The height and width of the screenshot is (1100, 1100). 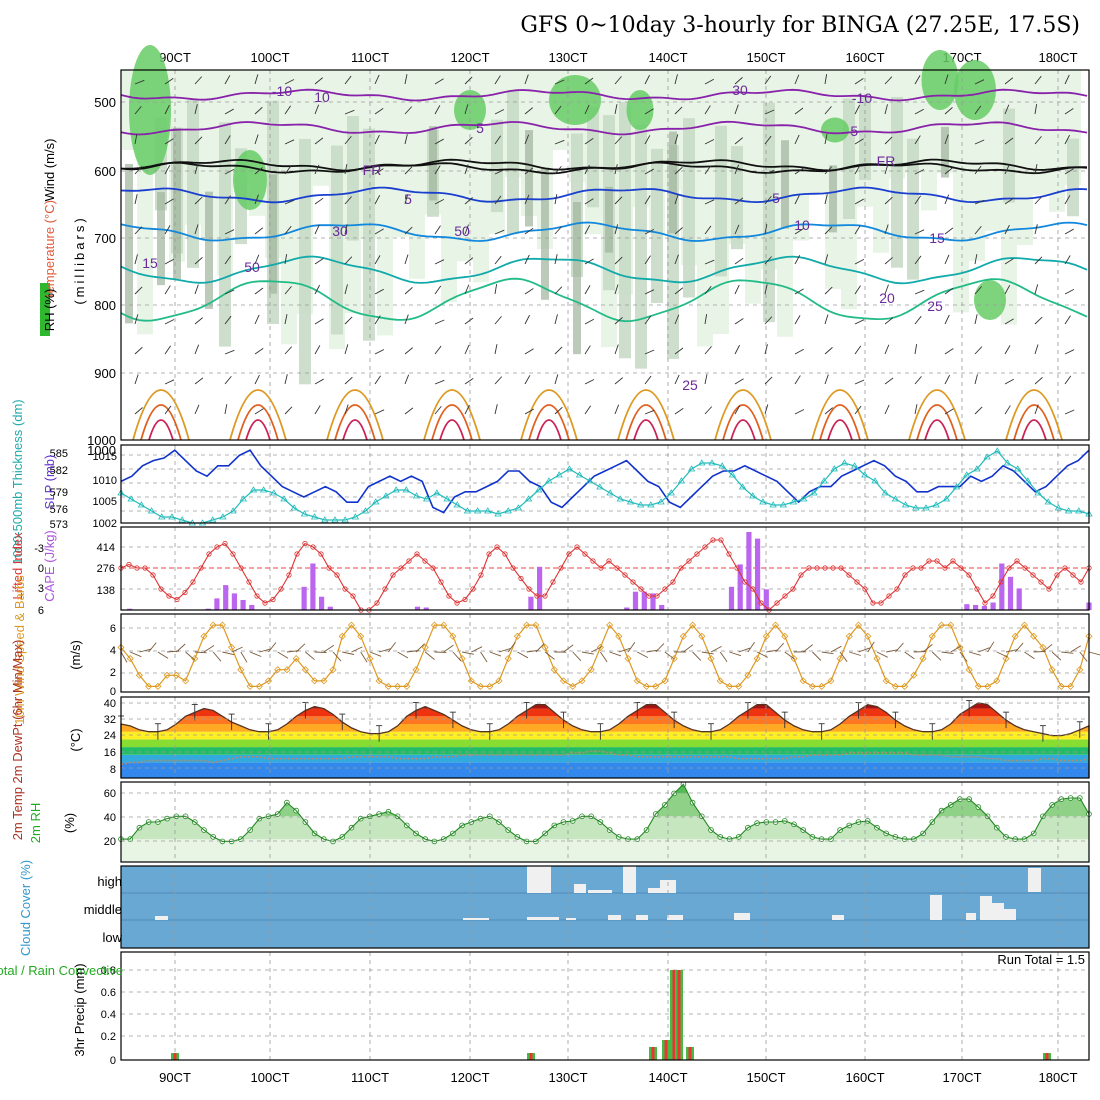 I want to click on contour-label: 50, so click(x=252, y=267).